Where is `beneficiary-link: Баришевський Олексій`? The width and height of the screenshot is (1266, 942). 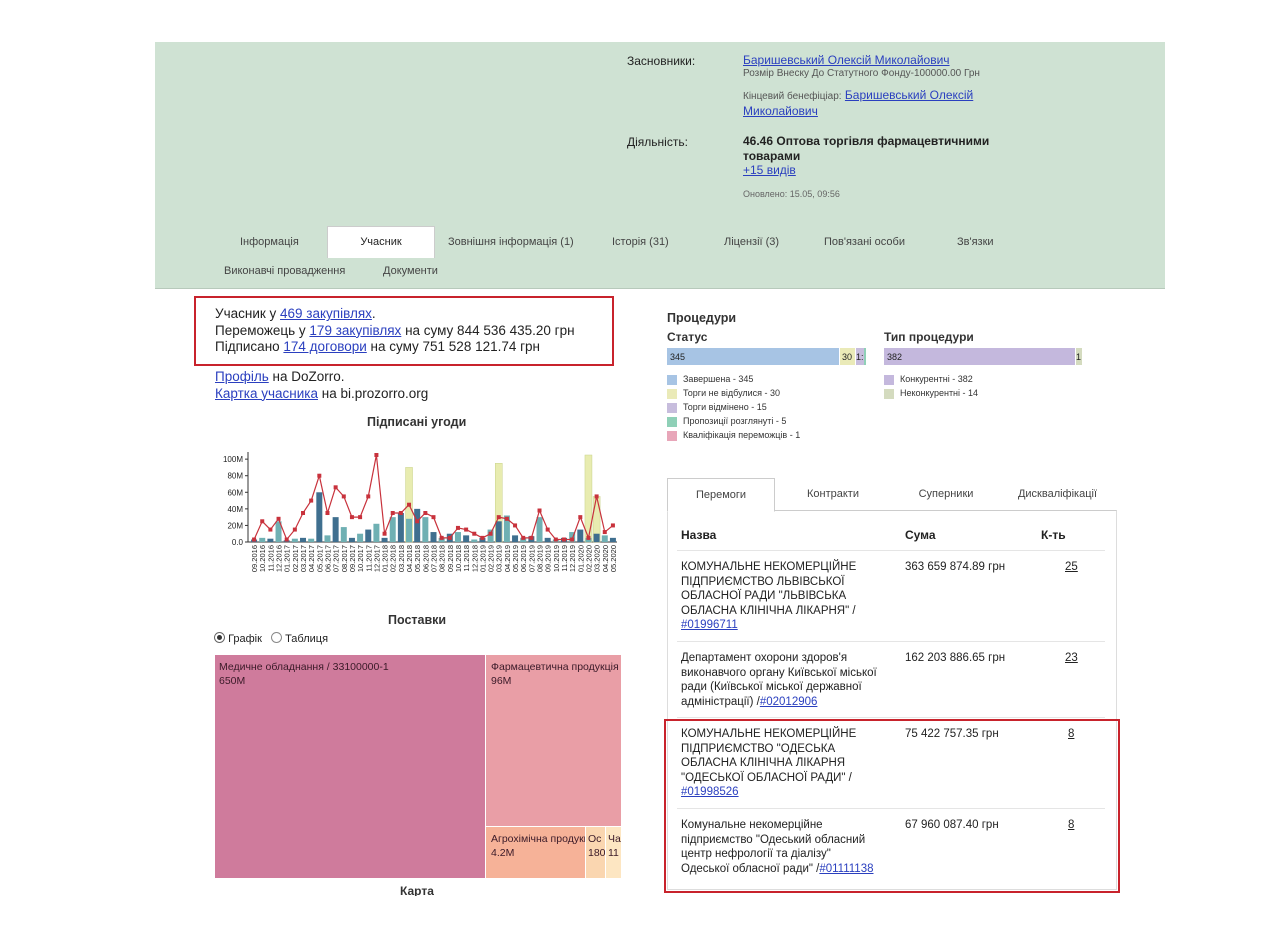
beneficiary-link: Баришевський Олексій is located at coordinates (909, 95).